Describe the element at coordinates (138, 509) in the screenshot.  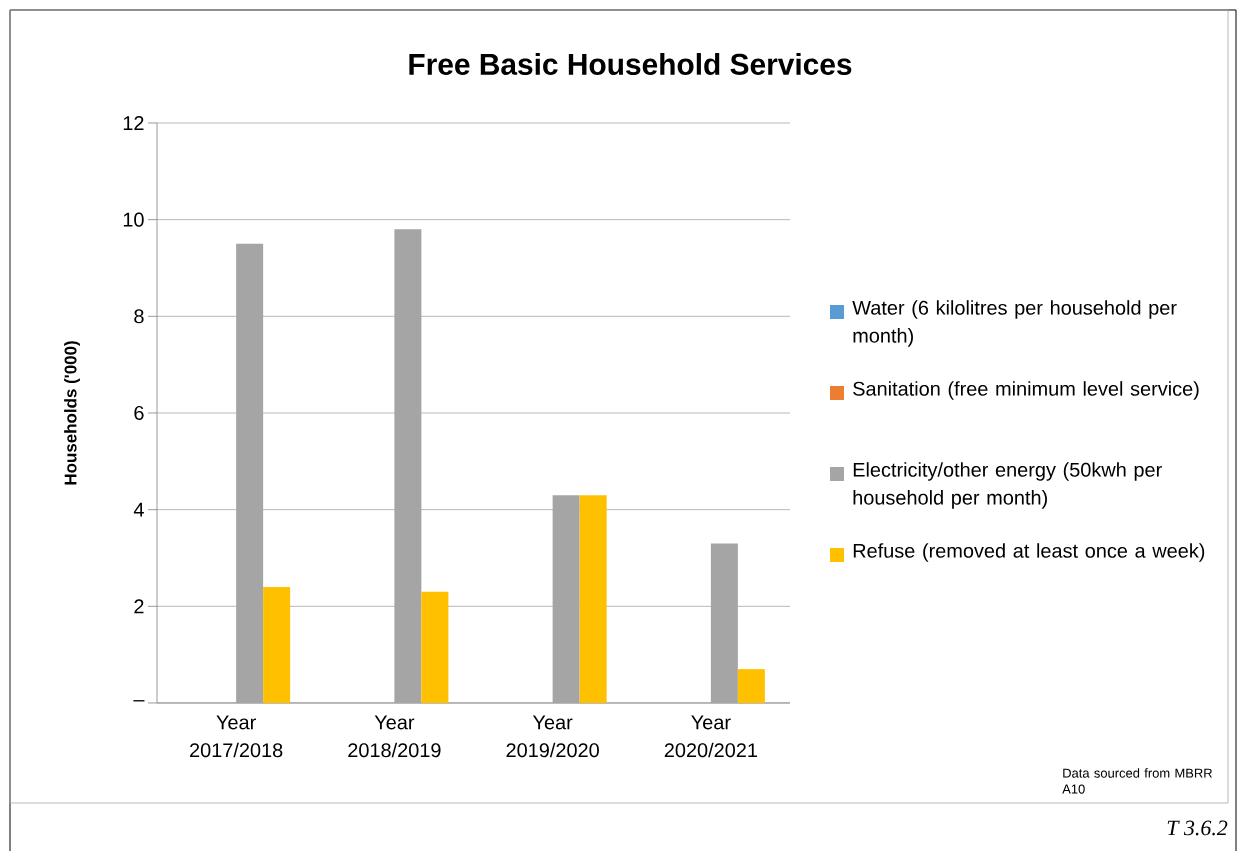
I see `y-tick-label: 4` at that location.